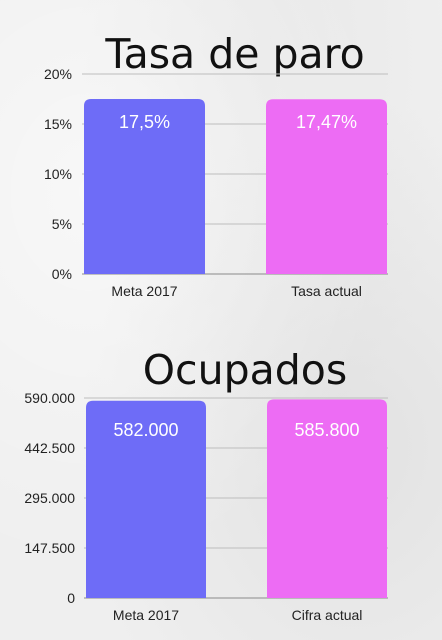 The width and height of the screenshot is (442, 640). Describe the element at coordinates (326, 430) in the screenshot. I see `bar-value-label: 585.800` at that location.